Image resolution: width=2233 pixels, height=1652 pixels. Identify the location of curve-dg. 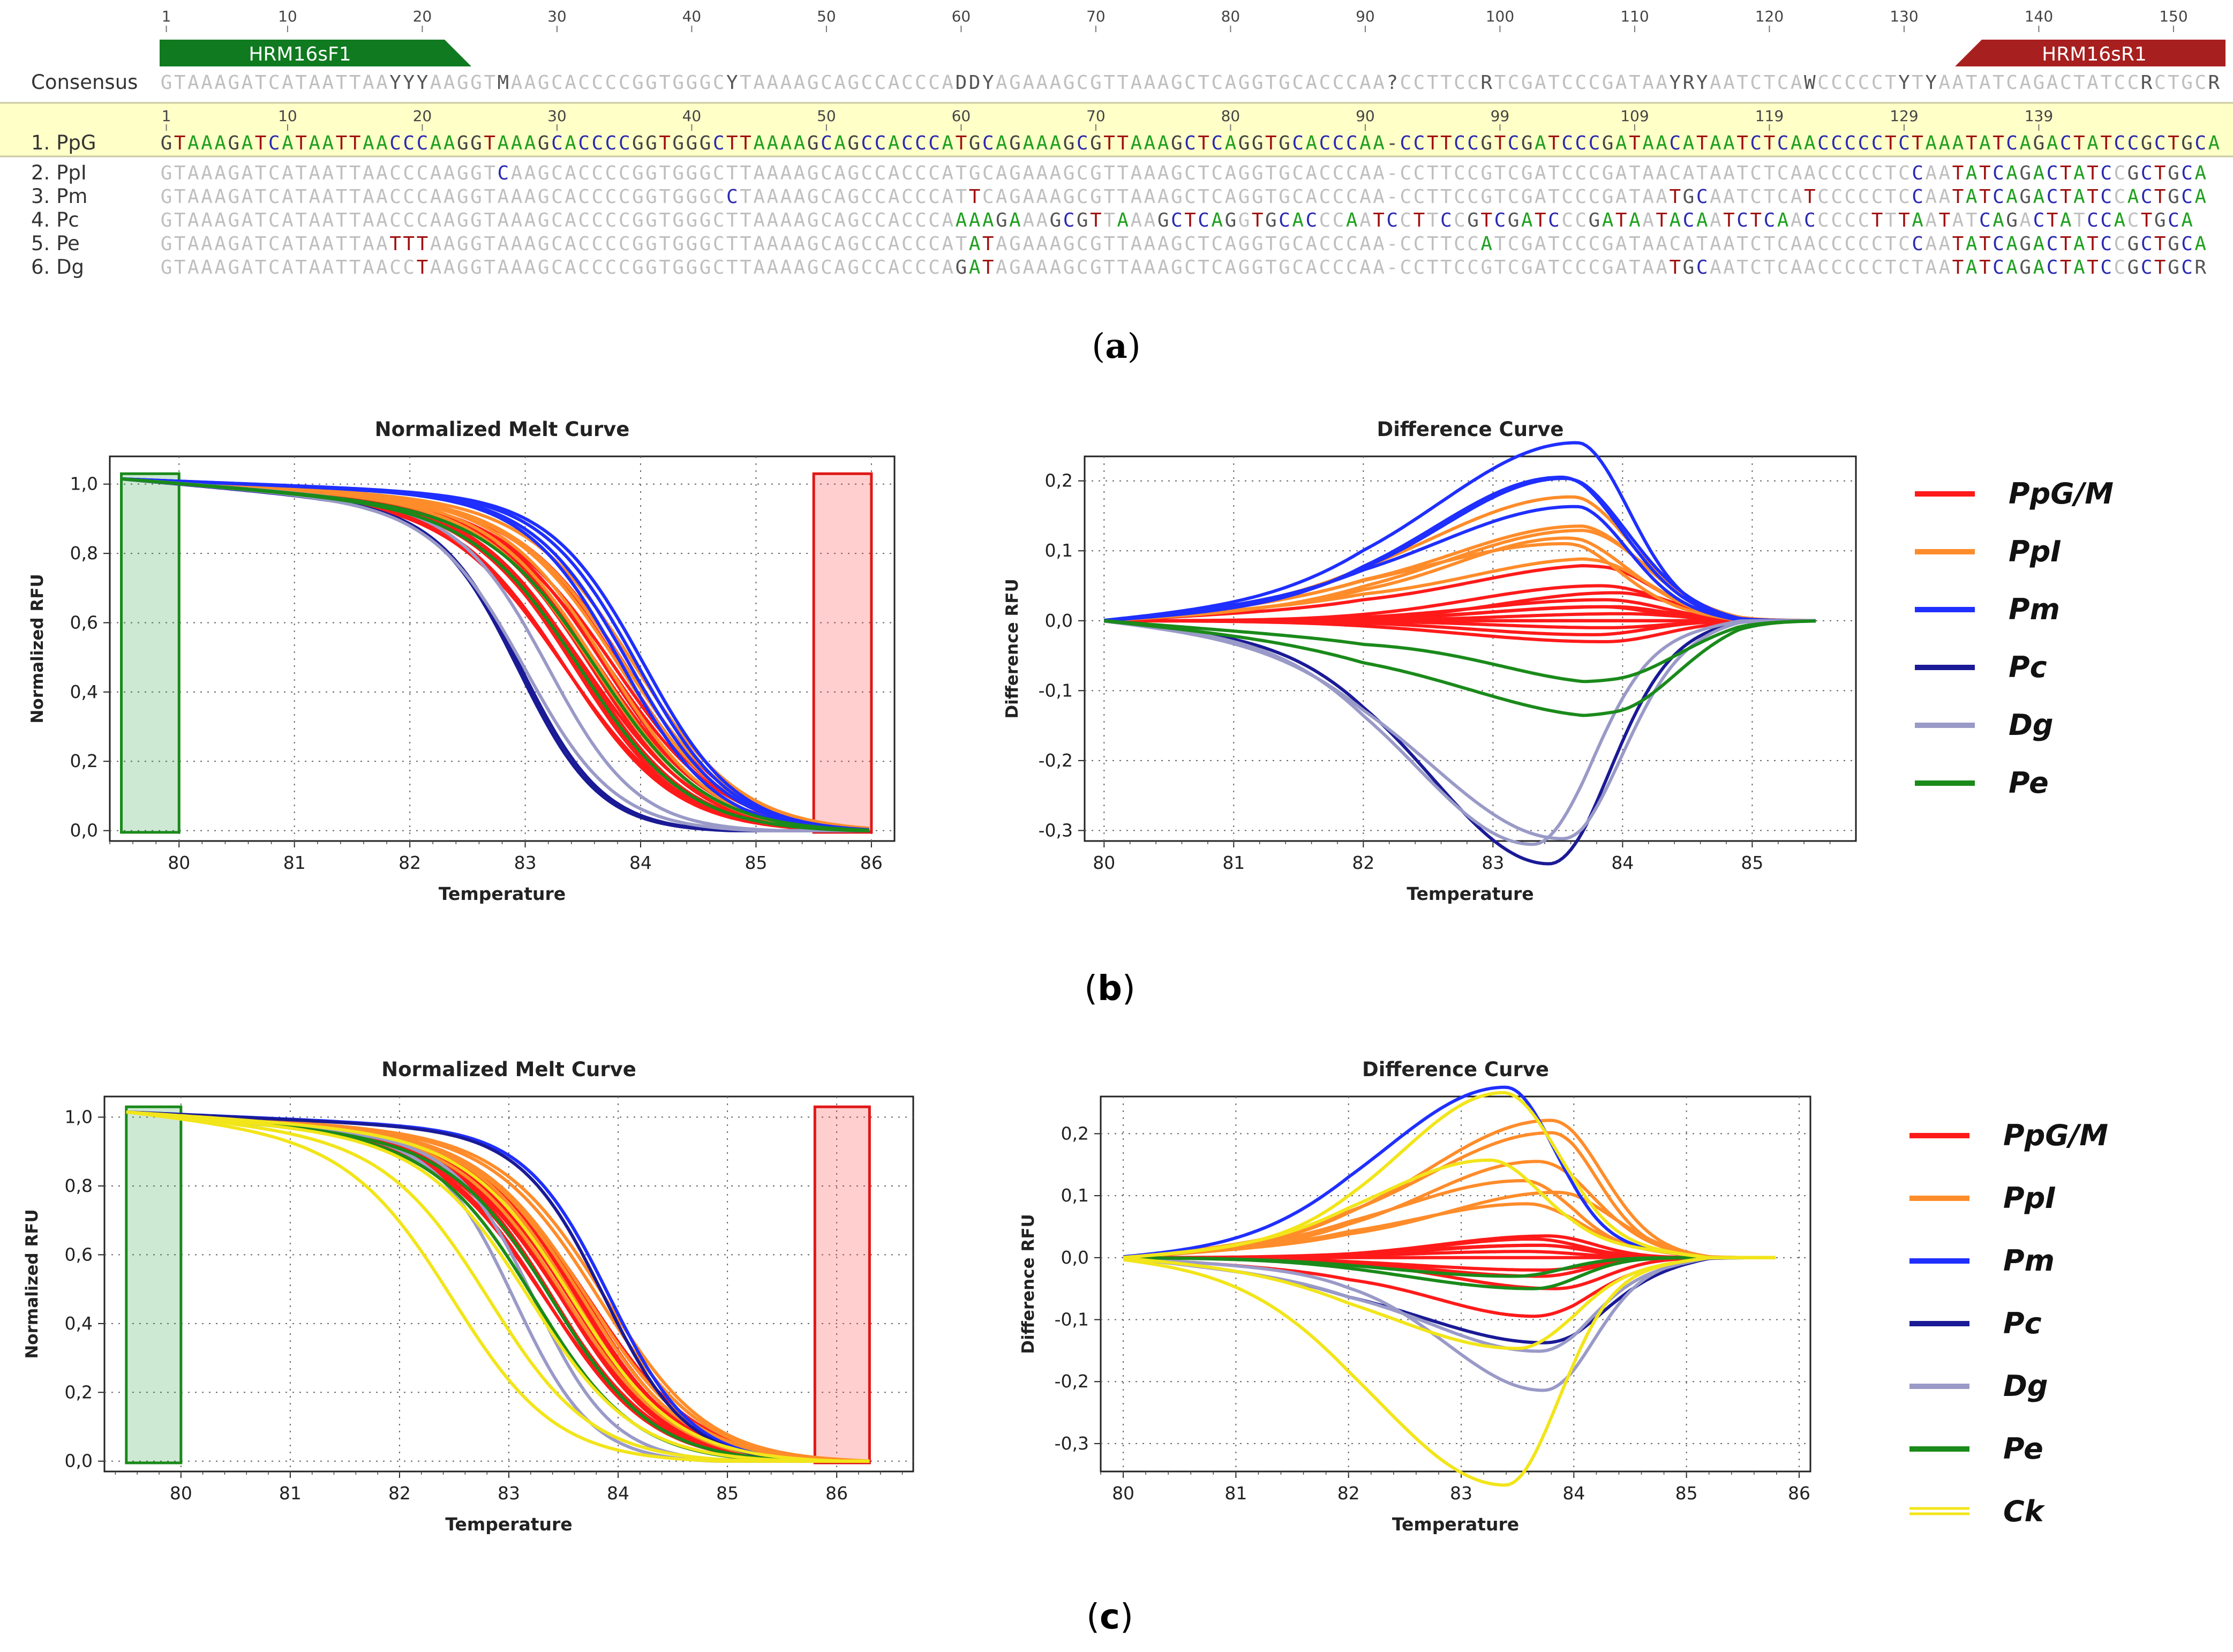
(1449, 1324).